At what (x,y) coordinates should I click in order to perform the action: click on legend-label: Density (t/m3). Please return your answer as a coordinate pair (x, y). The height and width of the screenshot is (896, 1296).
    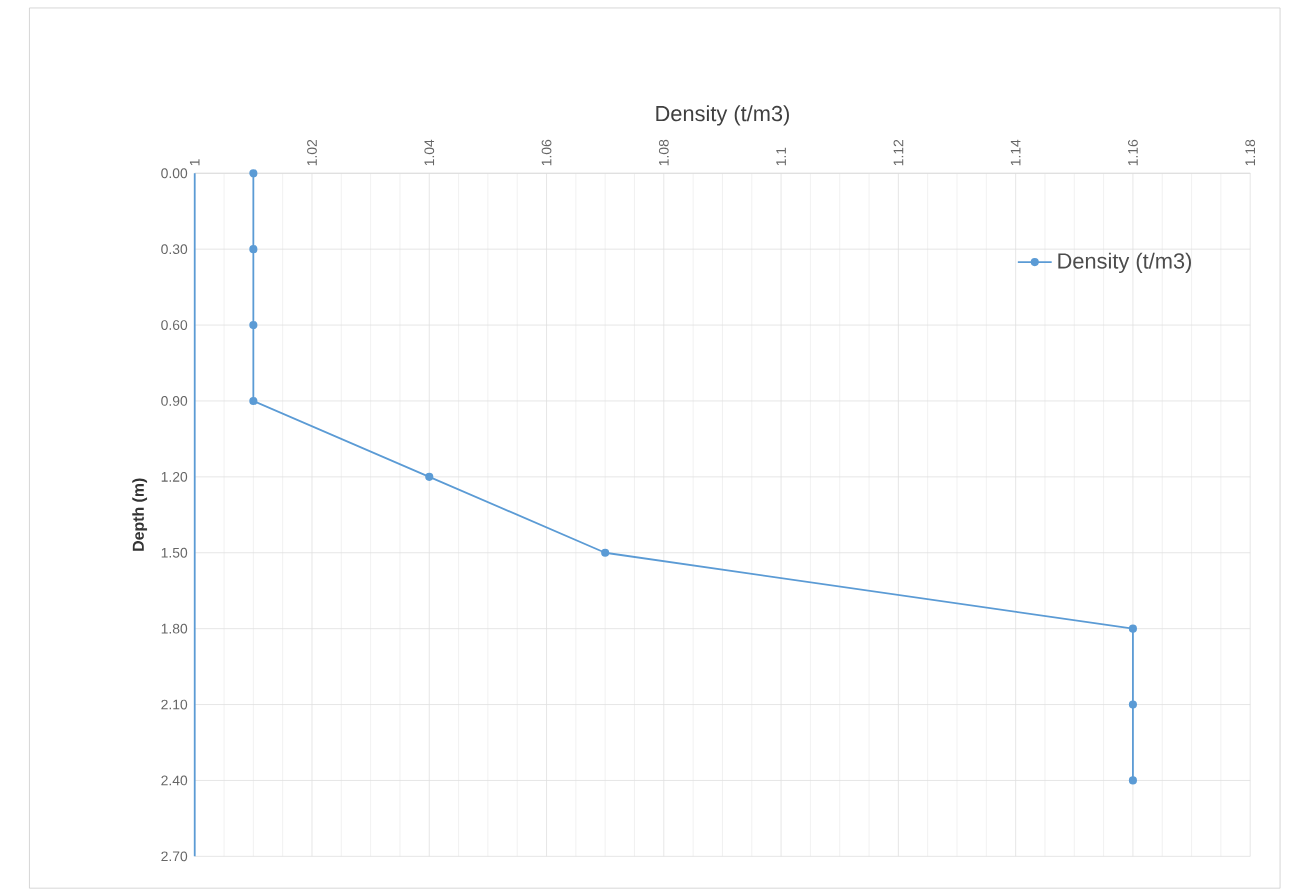
    Looking at the image, I should click on (1124, 262).